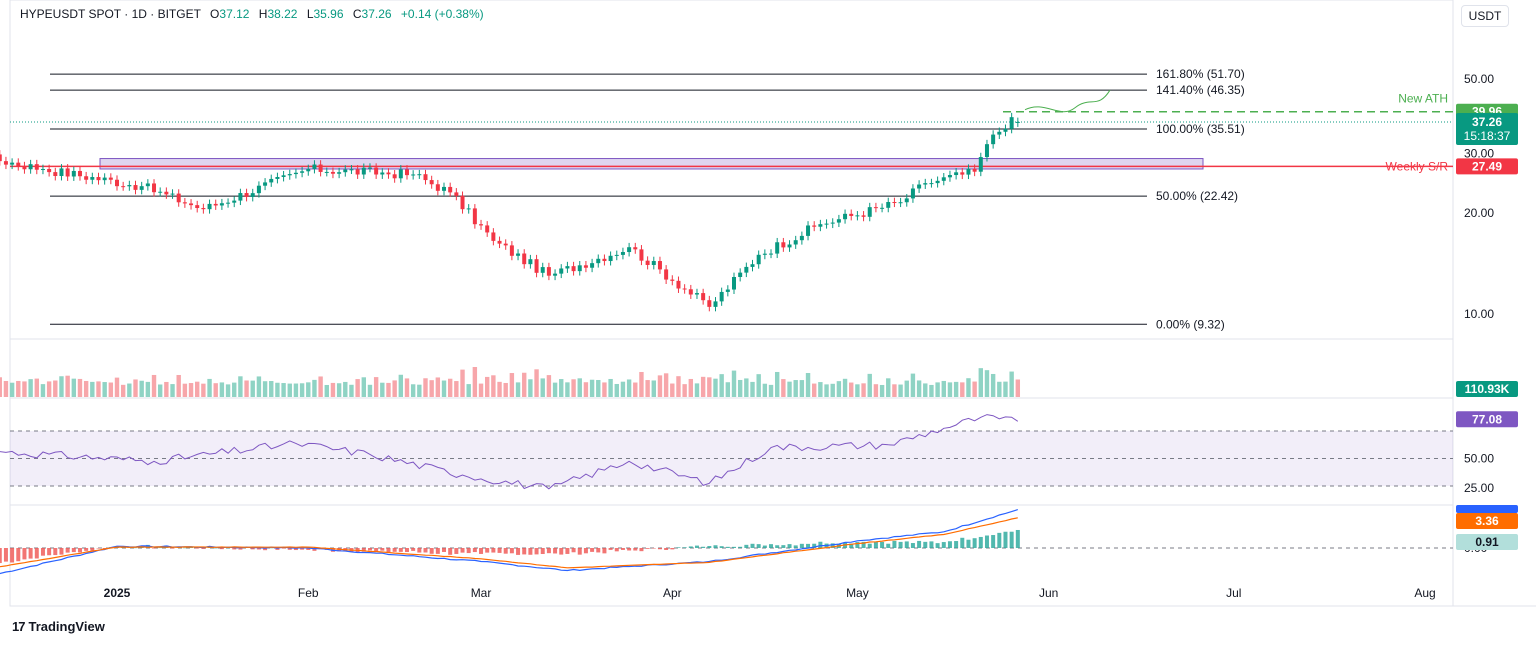 This screenshot has height=645, width=1536. Describe the element at coordinates (58, 626) in the screenshot. I see `tradingview-logo: 17 TradingView` at that location.